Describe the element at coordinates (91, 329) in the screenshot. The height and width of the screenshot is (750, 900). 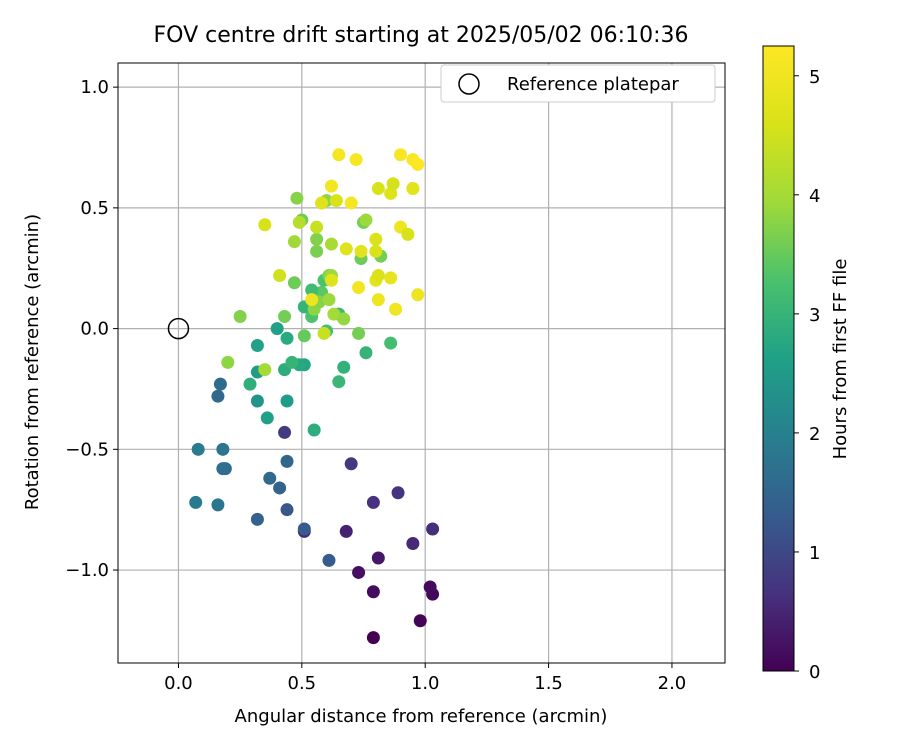
I see `y-axis-ticks: −1.0 −0.5 0.0 0.5 1.0` at that location.